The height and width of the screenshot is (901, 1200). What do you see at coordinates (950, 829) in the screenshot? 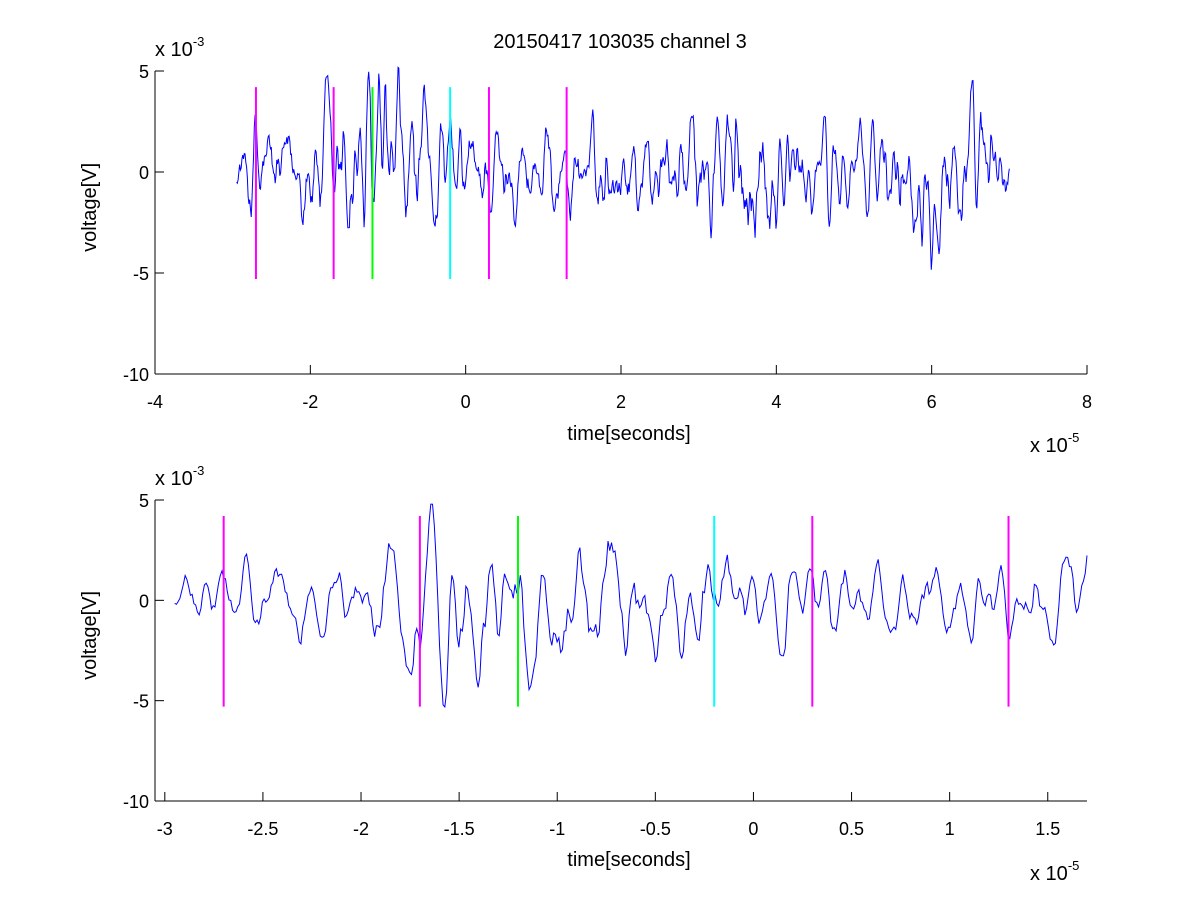
I see `x-tick-label: 1` at bounding box center [950, 829].